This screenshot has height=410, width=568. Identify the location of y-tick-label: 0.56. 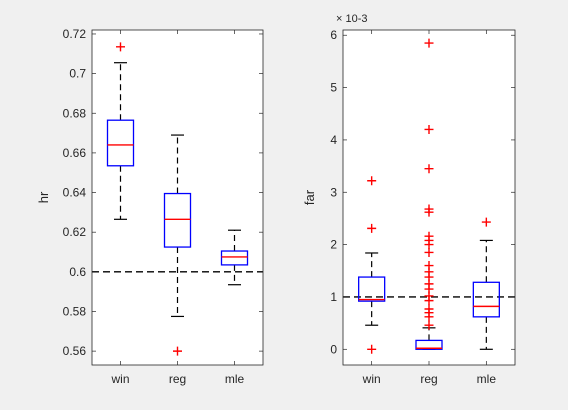
(75, 351).